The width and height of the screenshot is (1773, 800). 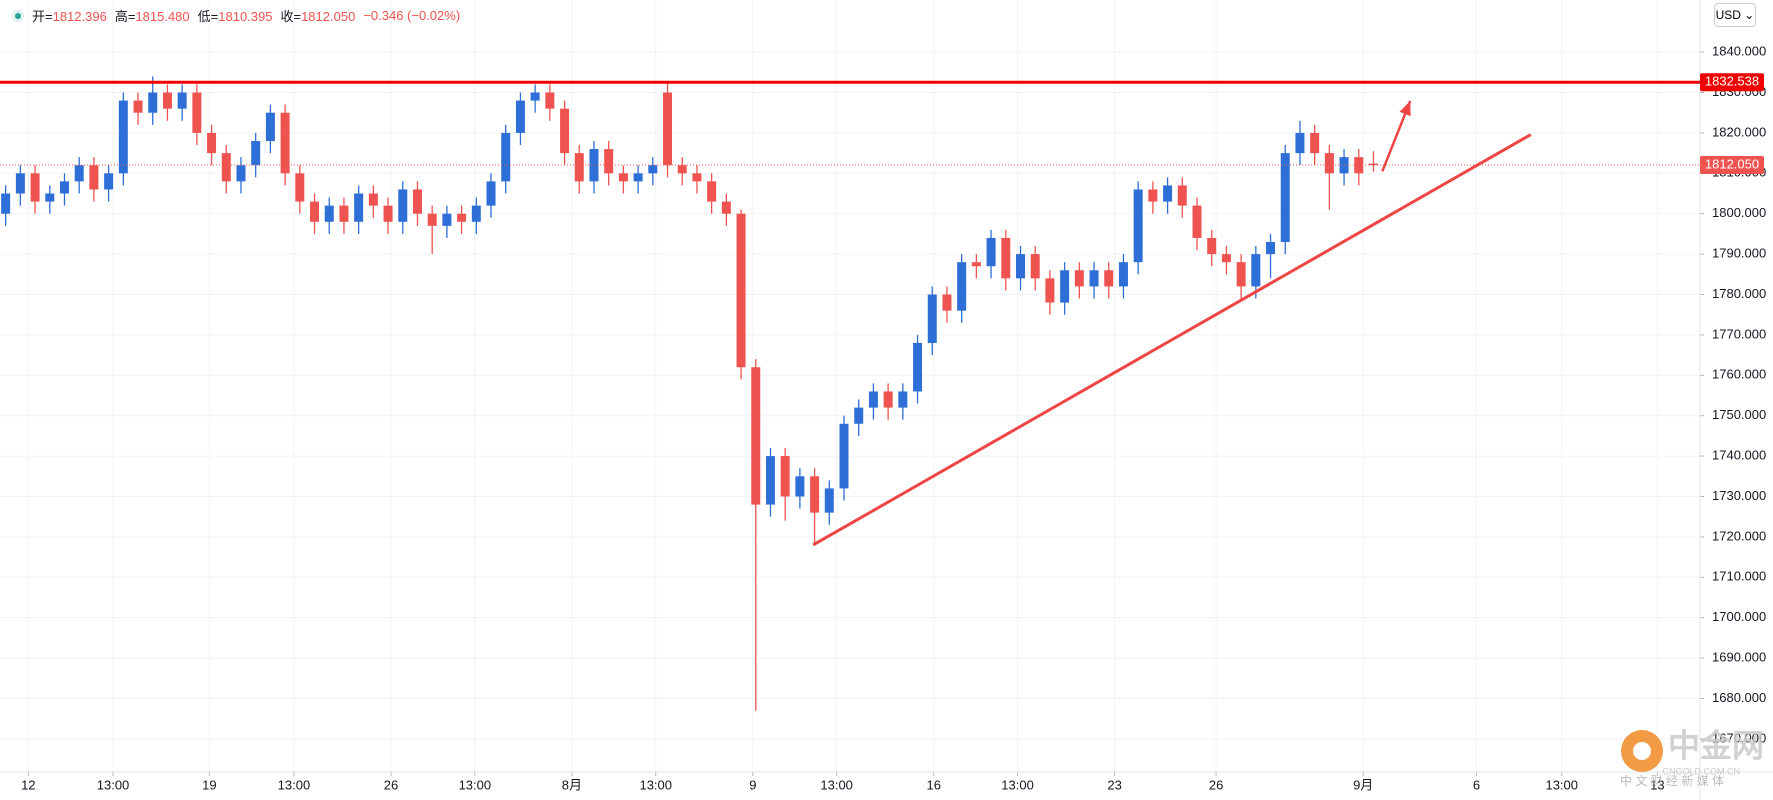 What do you see at coordinates (328, 16) in the screenshot?
I see `ohlc-value: 1812.050` at bounding box center [328, 16].